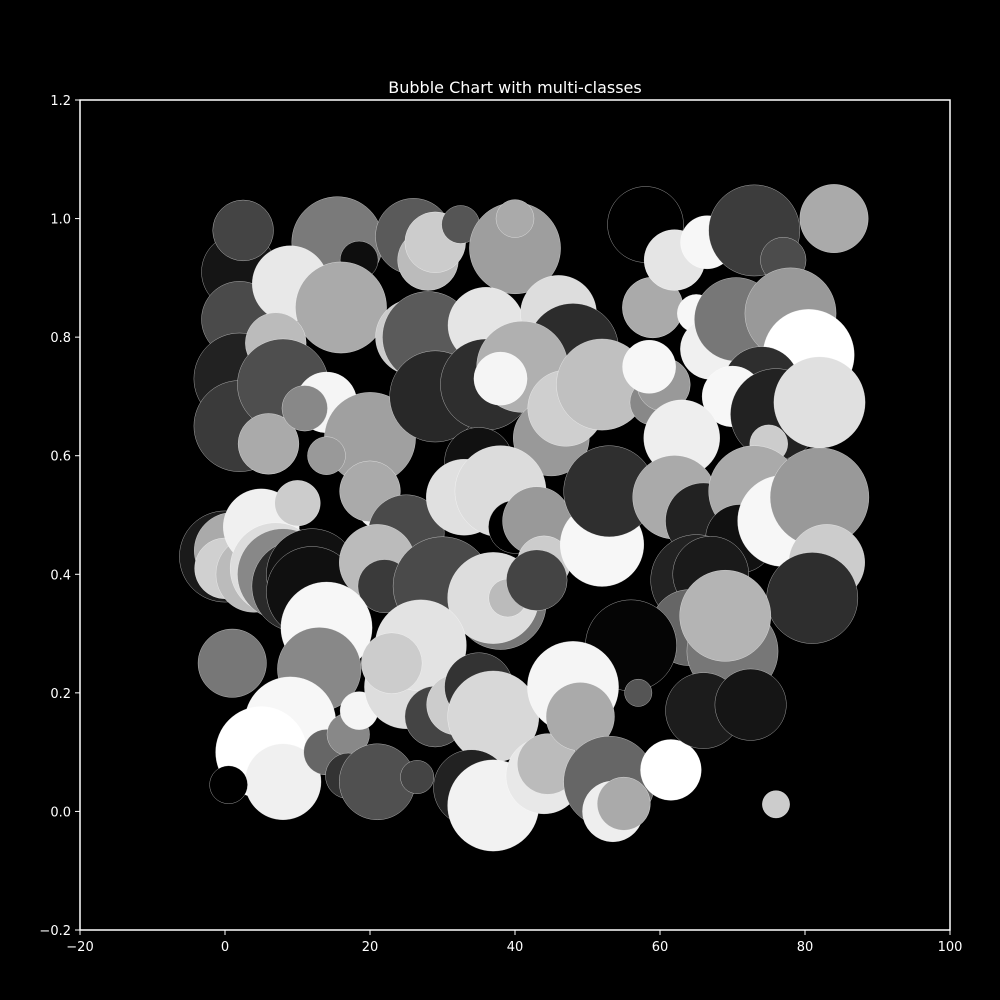  What do you see at coordinates (370, 947) in the screenshot?
I see `x-tick-label: 20` at bounding box center [370, 947].